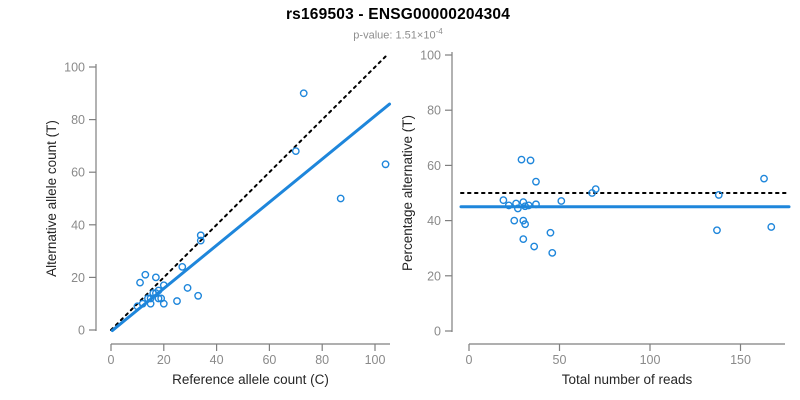  I want to click on x-axis-title: Total number of reads, so click(627, 379).